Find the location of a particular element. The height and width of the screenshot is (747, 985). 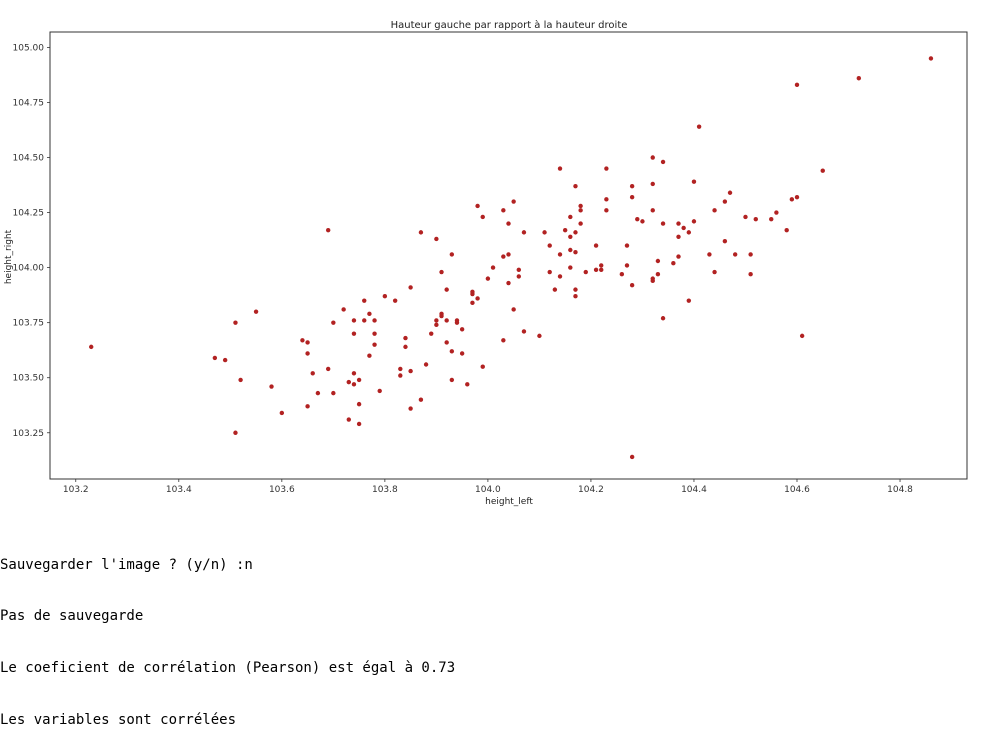

x-tick-label: 103.8 is located at coordinates (385, 490).